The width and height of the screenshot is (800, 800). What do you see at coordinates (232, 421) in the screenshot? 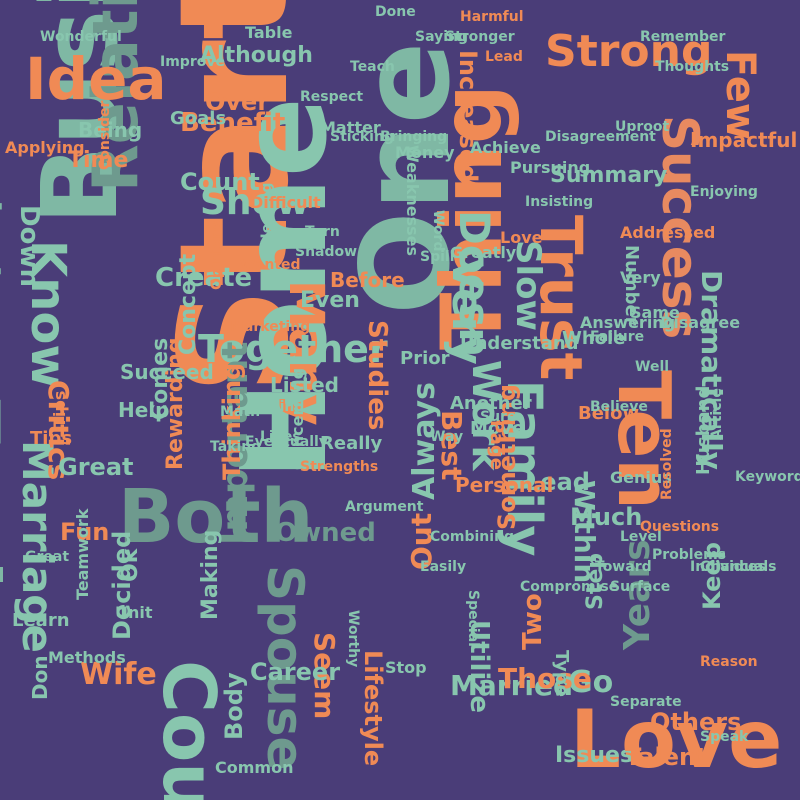
I see `cloud-word: Thinking` at bounding box center [232, 421].